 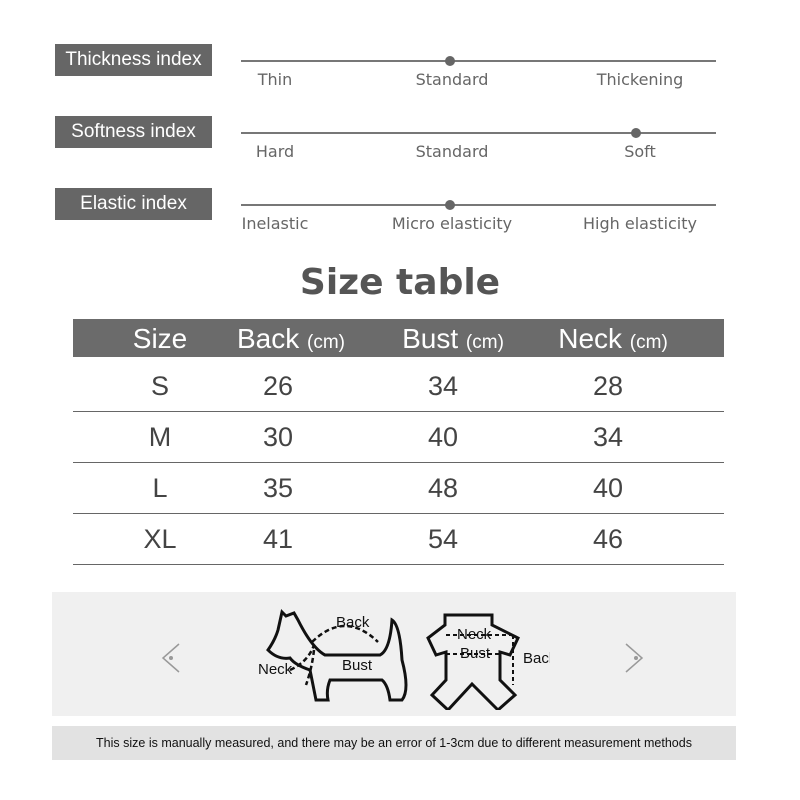 I want to click on table-cell: L, so click(x=160, y=488).